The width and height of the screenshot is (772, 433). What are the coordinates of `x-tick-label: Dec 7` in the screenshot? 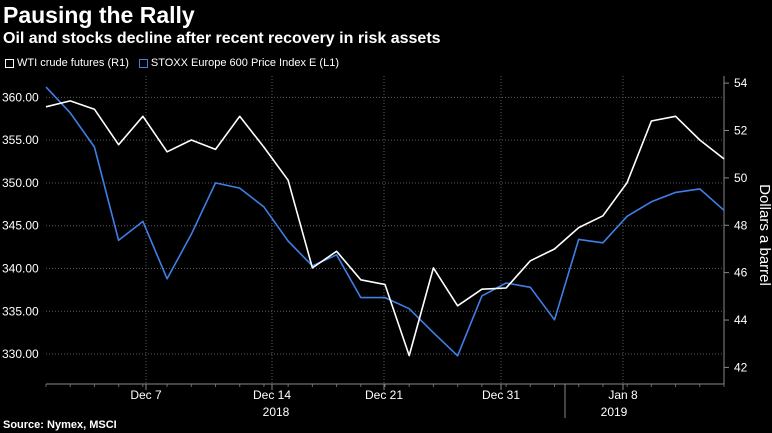 It's located at (146, 395).